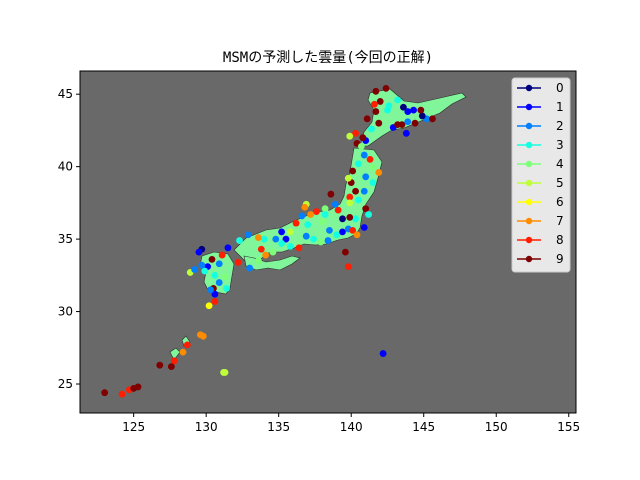  Describe the element at coordinates (496, 427) in the screenshot. I see `x-tick-label: 150` at that location.